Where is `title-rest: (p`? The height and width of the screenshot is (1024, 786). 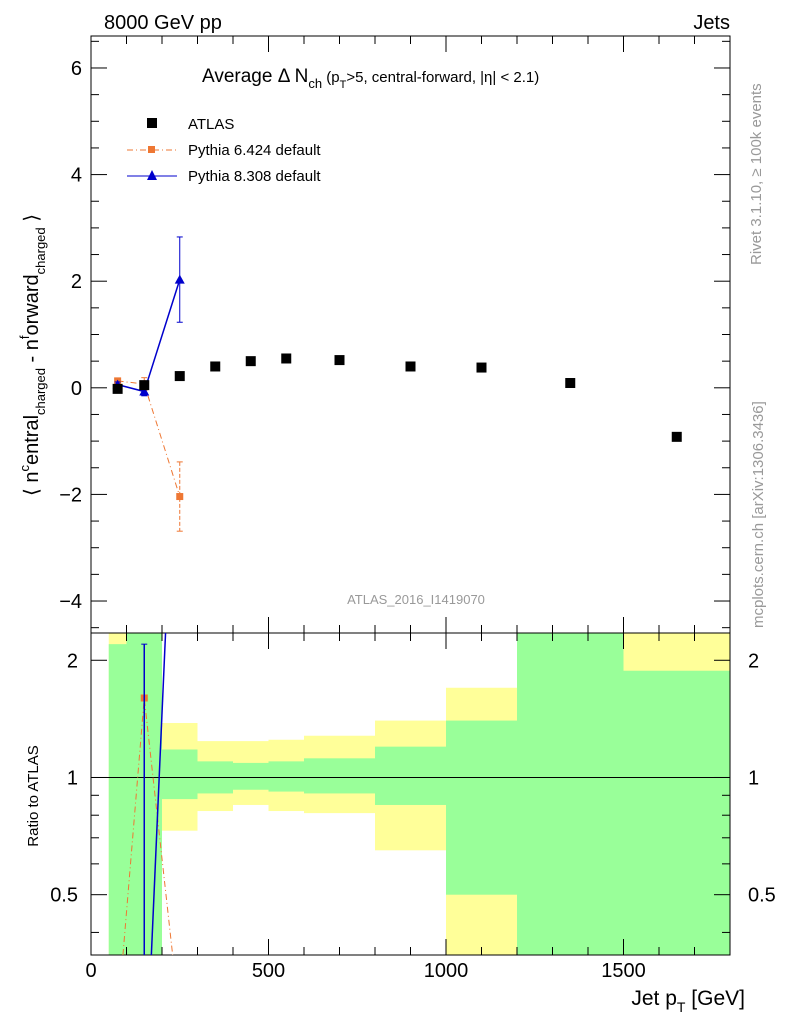
title-rest: (p is located at coordinates (331, 77).